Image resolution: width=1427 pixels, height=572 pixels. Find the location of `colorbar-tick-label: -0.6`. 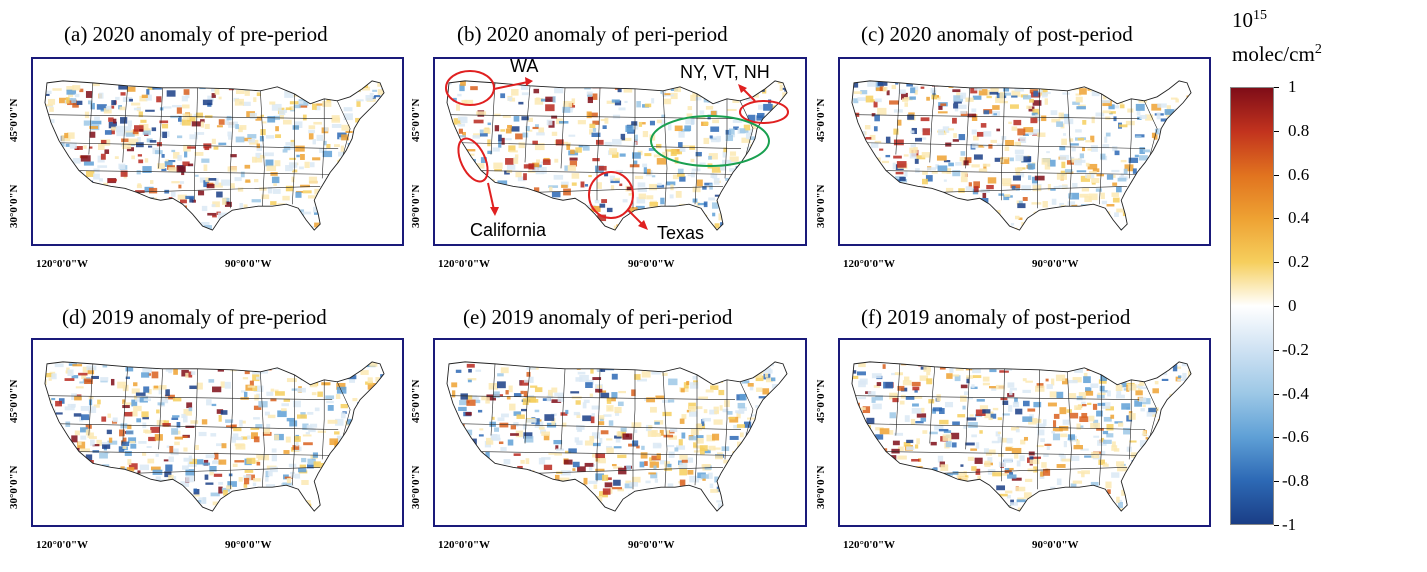

colorbar-tick-label: -0.6 is located at coordinates (1295, 437).